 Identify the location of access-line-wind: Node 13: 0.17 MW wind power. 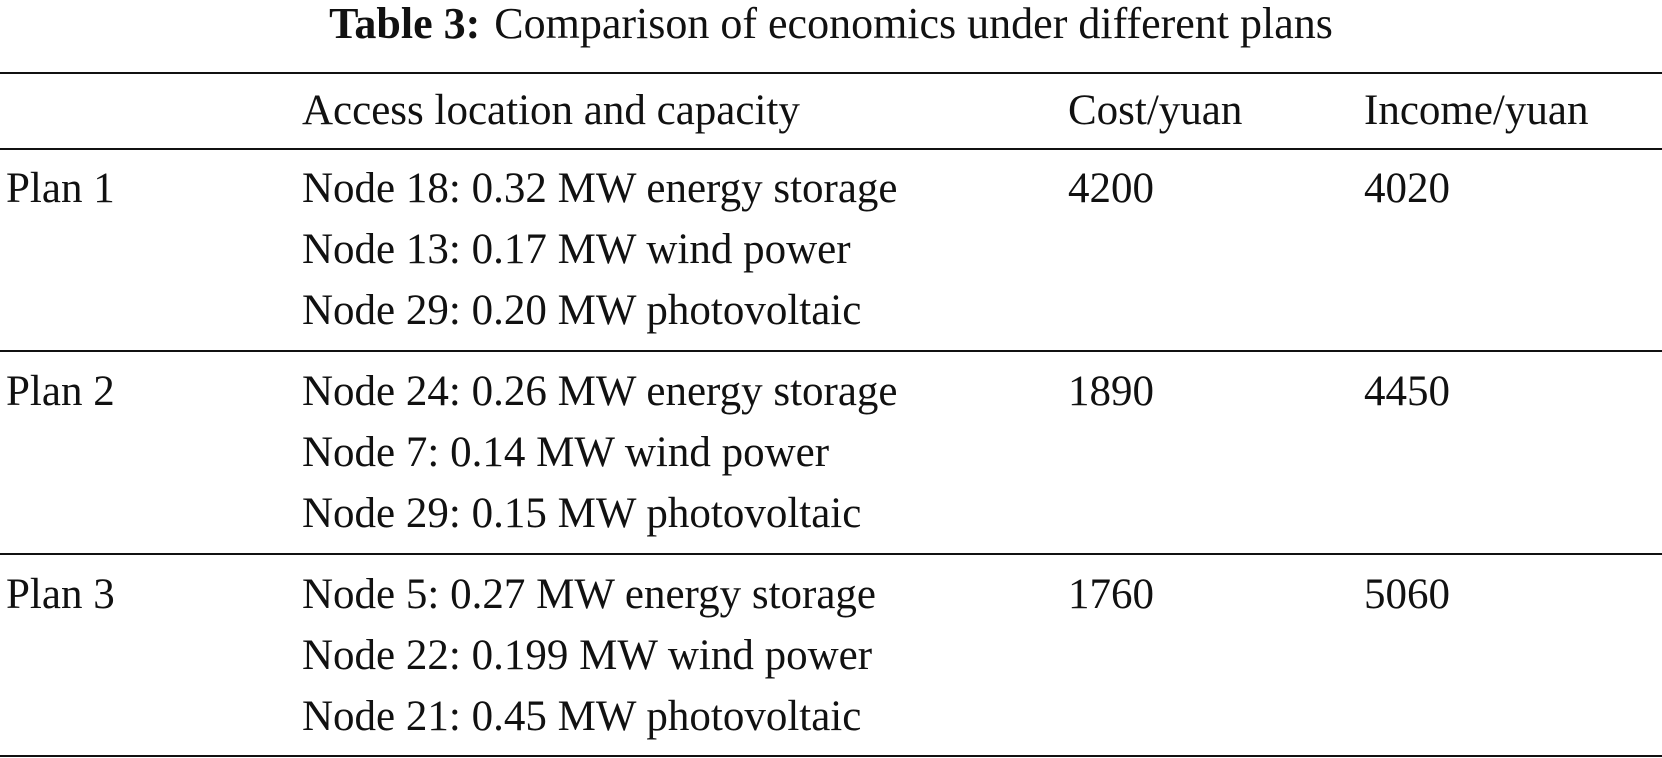
(576, 249).